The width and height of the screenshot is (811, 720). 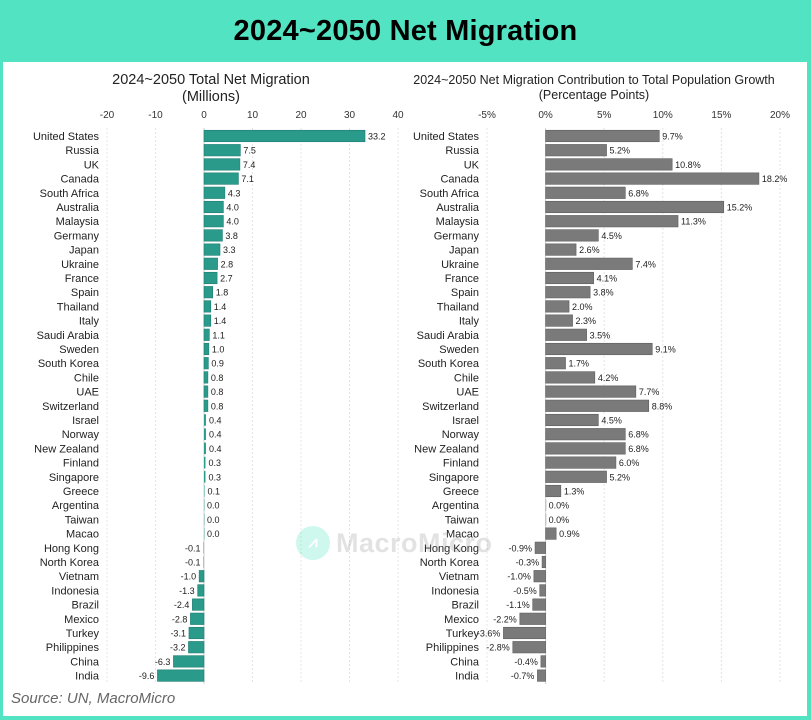 I want to click on page-title: 2024~2050 Net Migration, so click(x=405, y=30).